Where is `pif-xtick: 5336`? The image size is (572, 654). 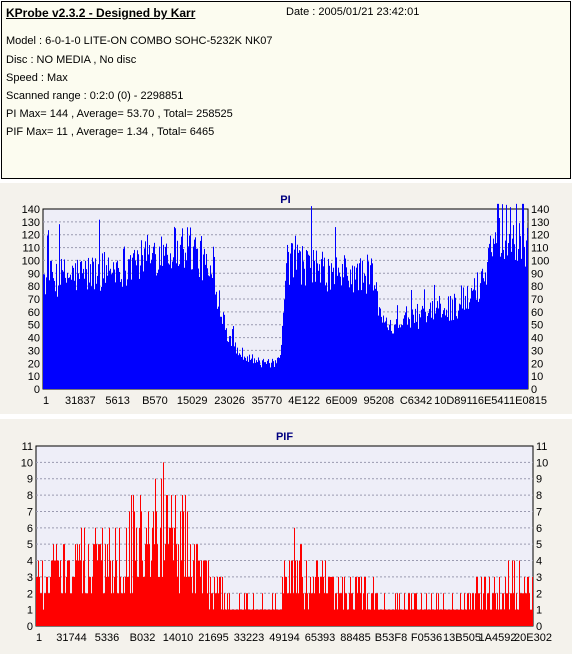
pif-xtick: 5336 is located at coordinates (107, 638).